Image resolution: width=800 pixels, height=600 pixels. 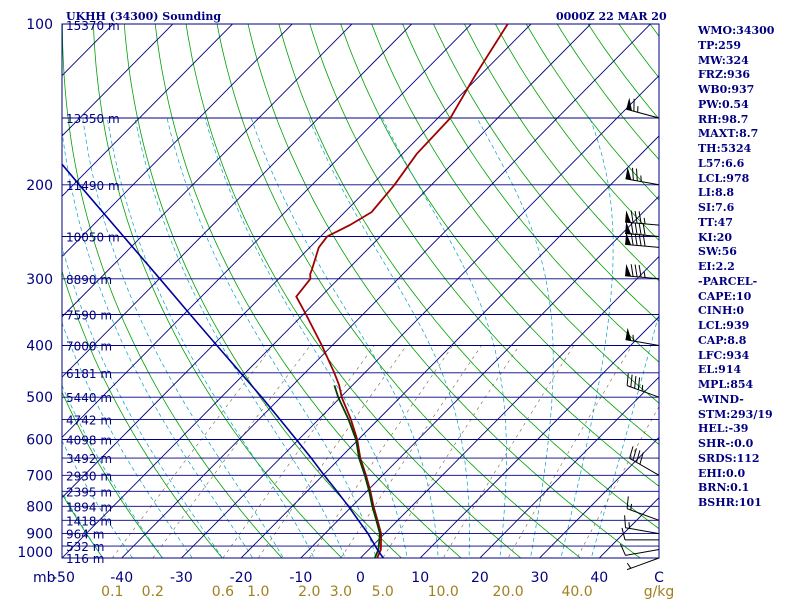 What do you see at coordinates (112, 592) in the screenshot?
I see `mixing-ratio-label: 0.1` at bounding box center [112, 592].